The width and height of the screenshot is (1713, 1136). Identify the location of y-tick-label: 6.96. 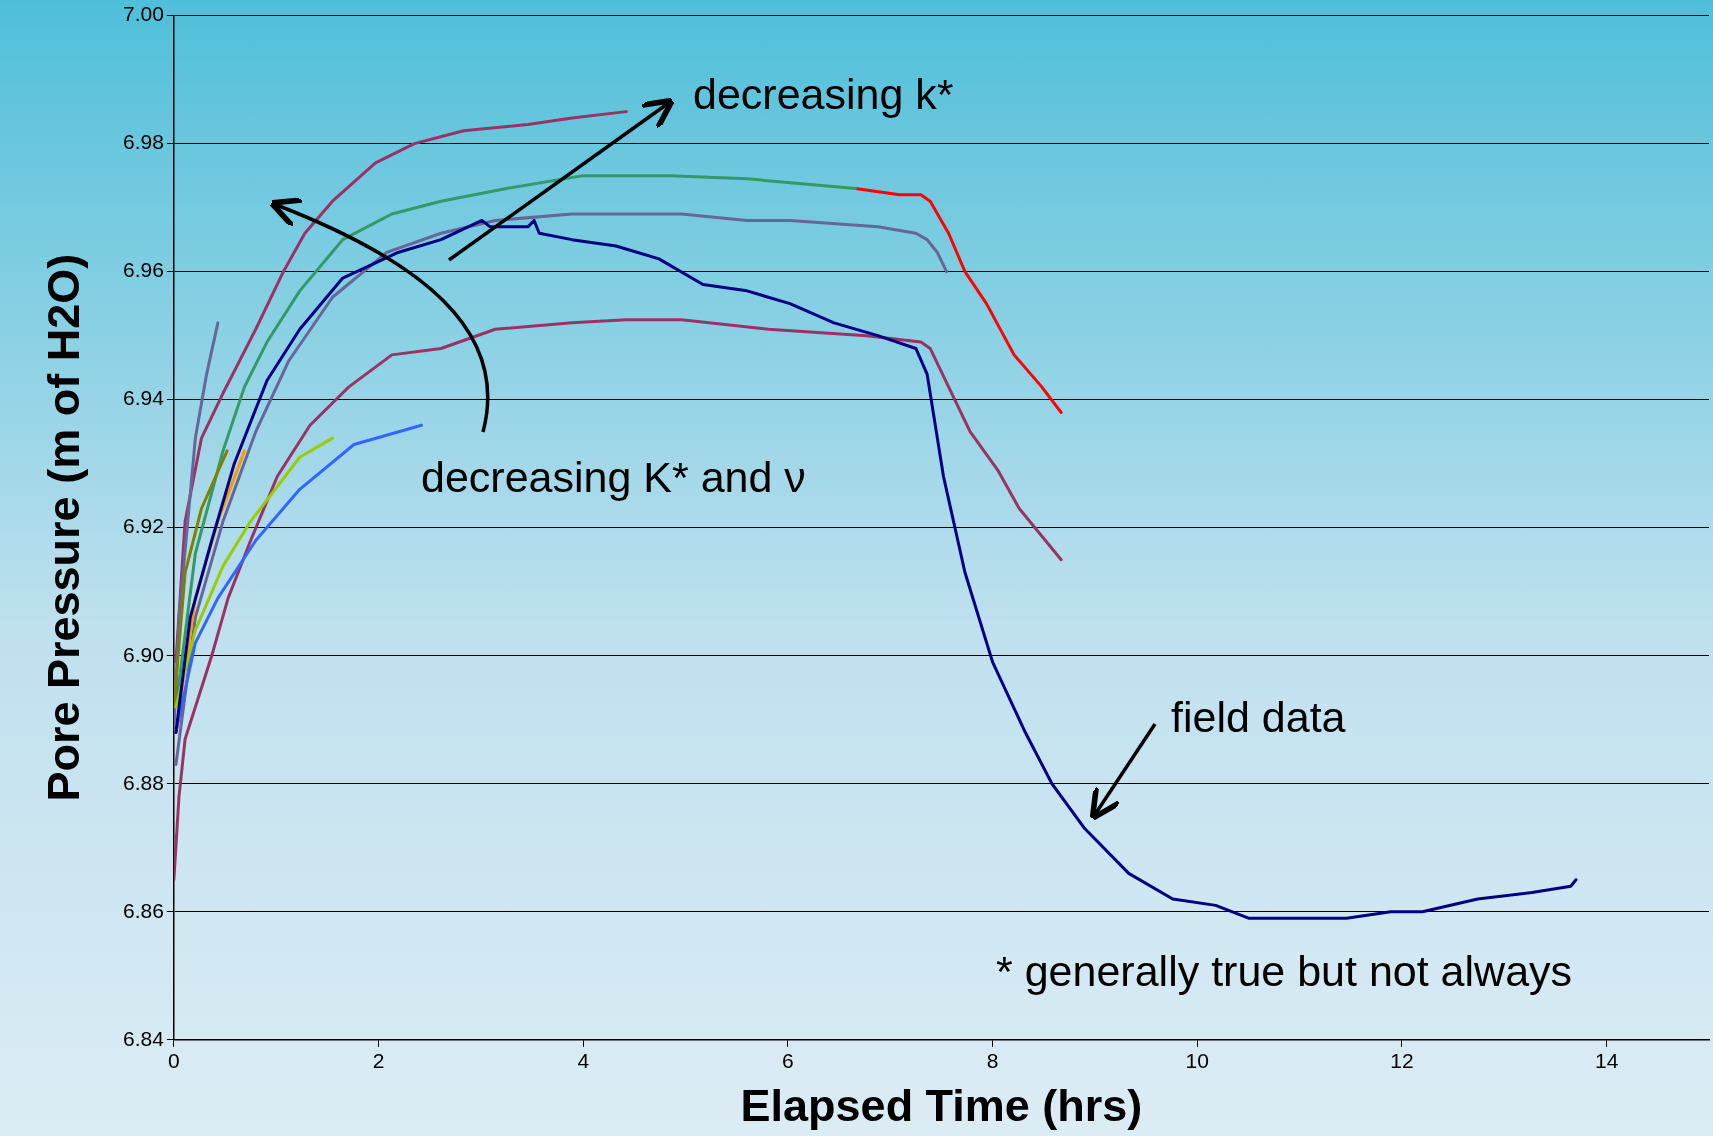
(143, 270).